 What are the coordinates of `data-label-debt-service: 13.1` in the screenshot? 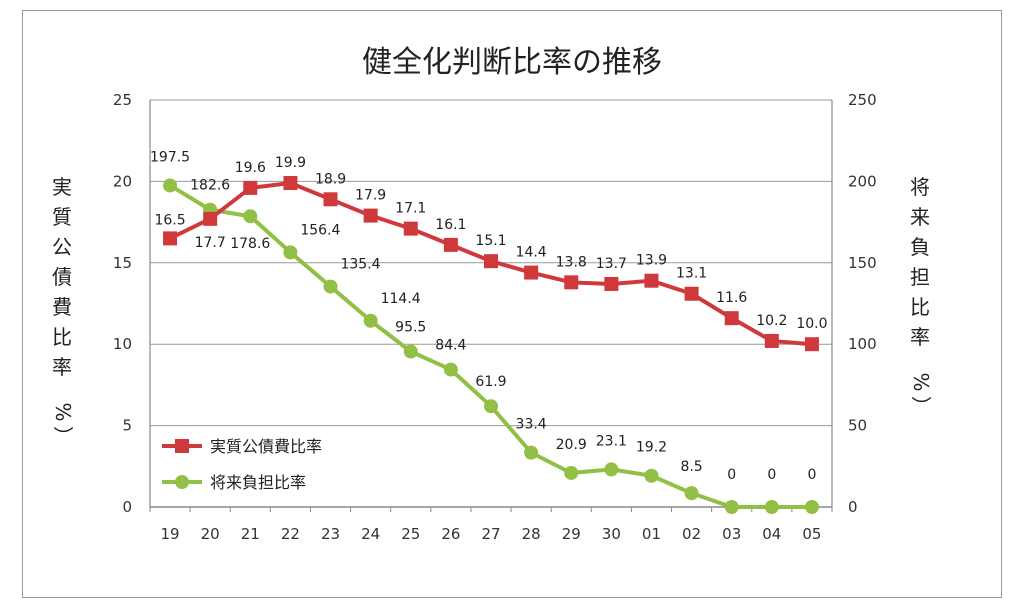 It's located at (691, 274).